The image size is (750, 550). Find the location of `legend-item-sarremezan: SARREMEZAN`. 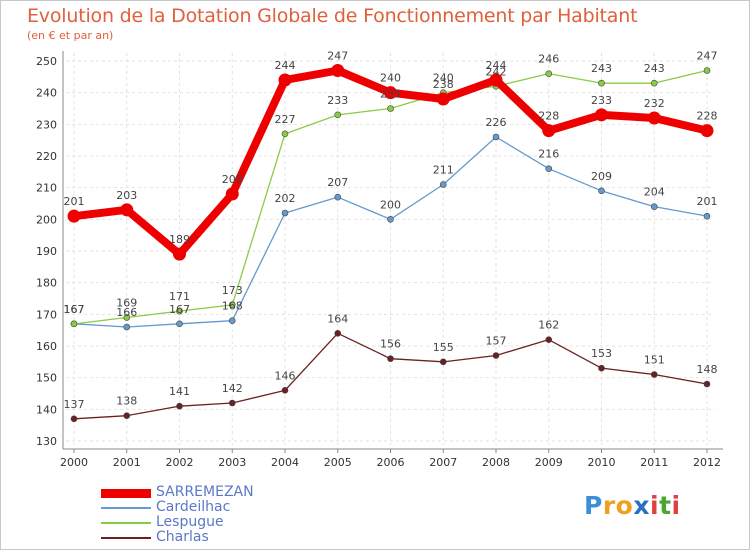

legend-item-sarremezan: SARREMEZAN is located at coordinates (231, 492).